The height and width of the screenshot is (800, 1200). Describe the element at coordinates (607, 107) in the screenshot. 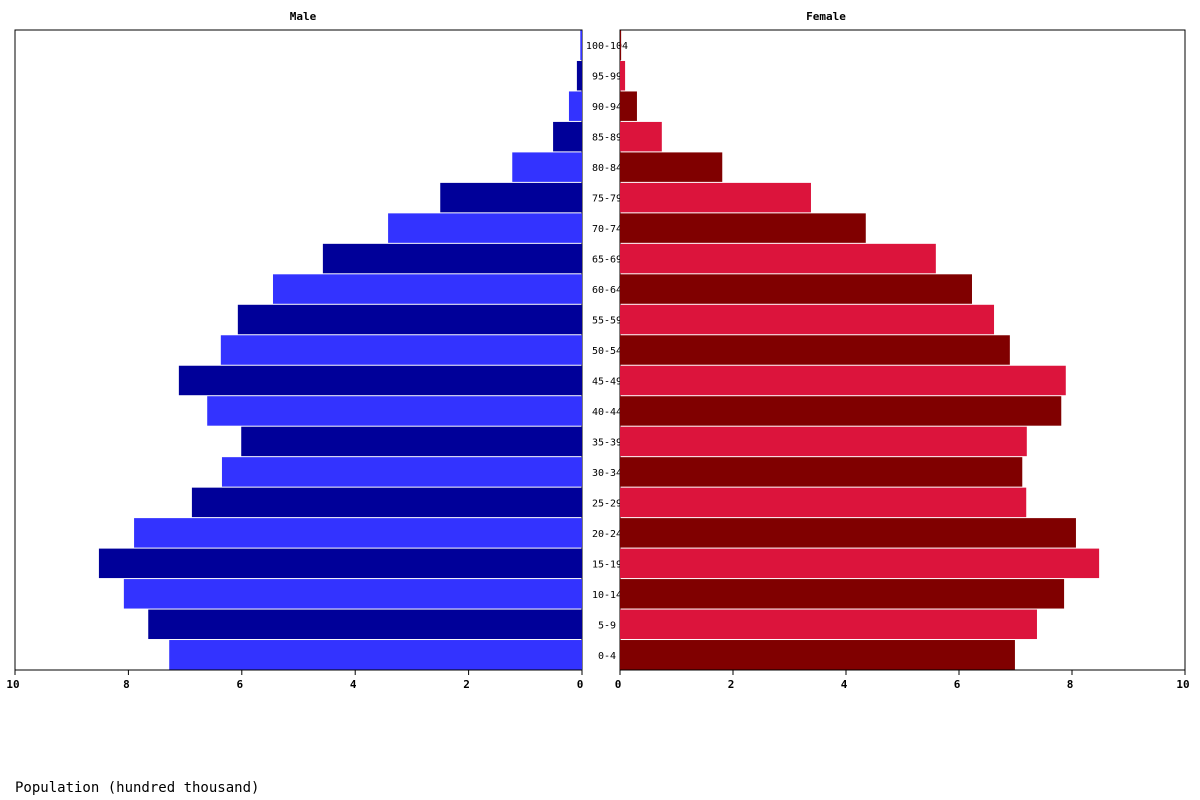

I see `age-label: 90-94` at that location.